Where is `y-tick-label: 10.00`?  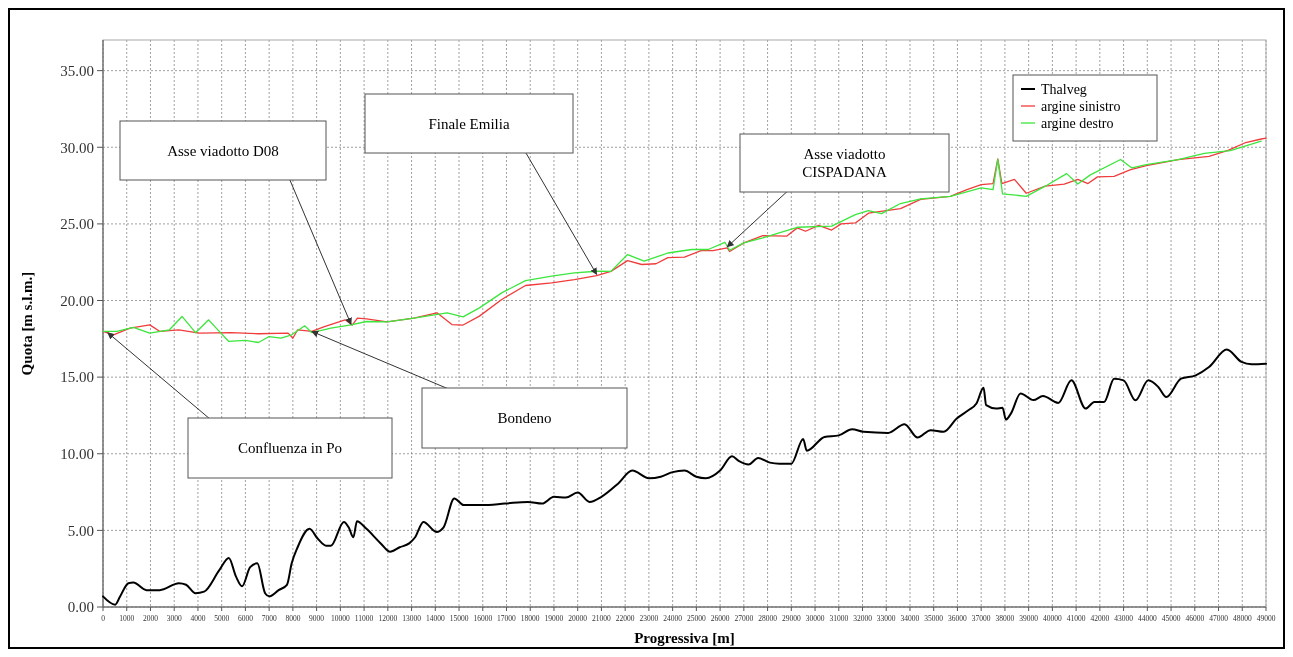 y-tick-label: 10.00 is located at coordinates (77, 454).